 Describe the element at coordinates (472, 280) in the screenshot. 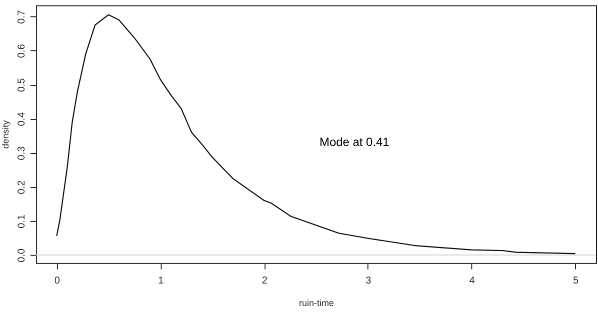

I see `x-tick-label: 4` at that location.